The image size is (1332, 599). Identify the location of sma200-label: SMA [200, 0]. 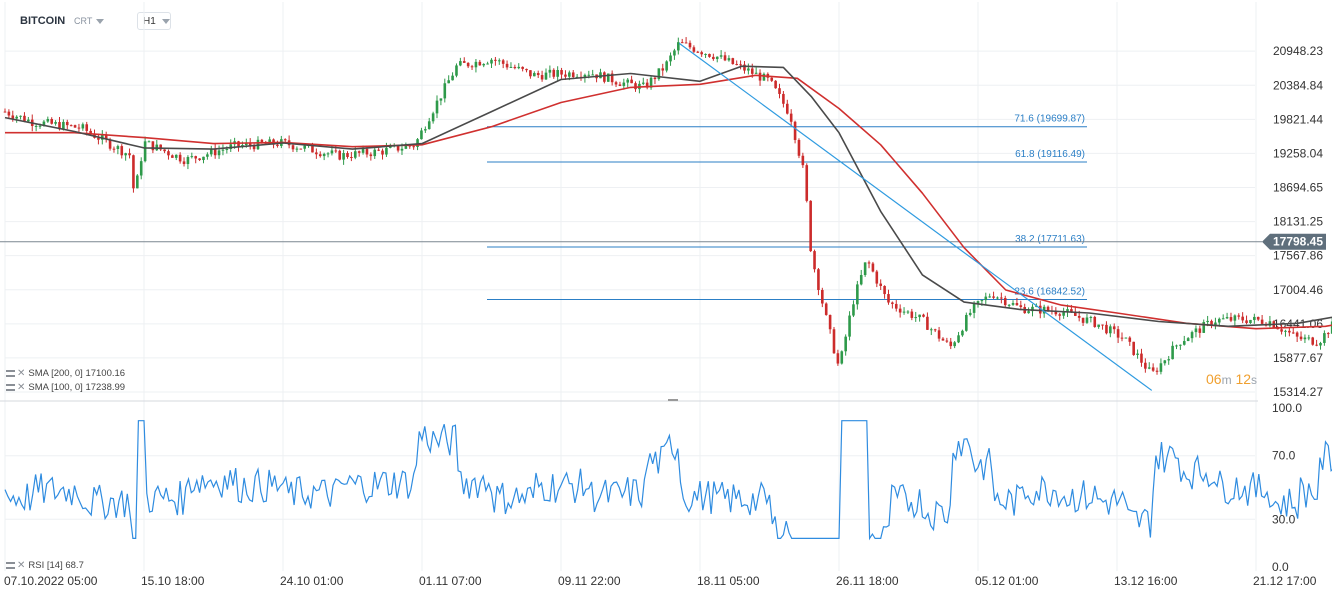
(55, 373).